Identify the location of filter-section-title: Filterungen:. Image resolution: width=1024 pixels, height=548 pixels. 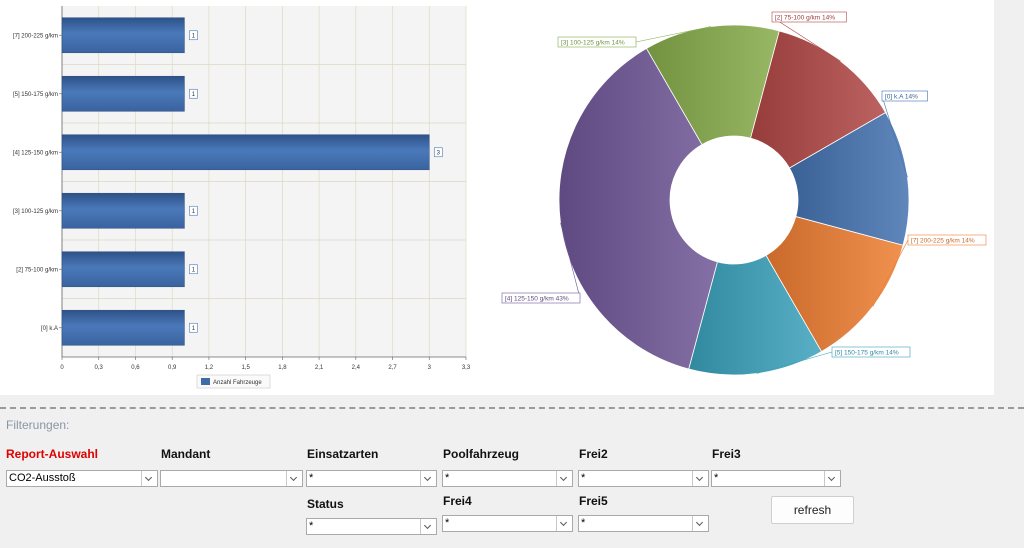
(38, 425).